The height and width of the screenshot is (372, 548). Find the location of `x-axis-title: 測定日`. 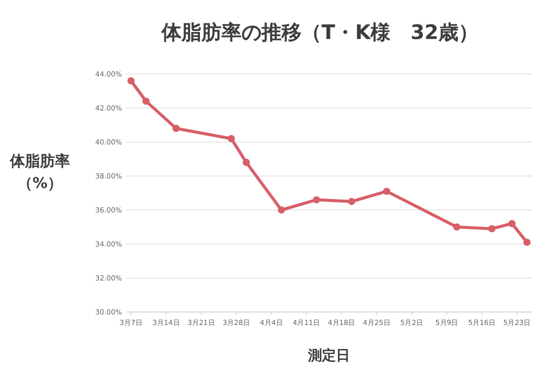

x-axis-title: 測定日 is located at coordinates (328, 355).